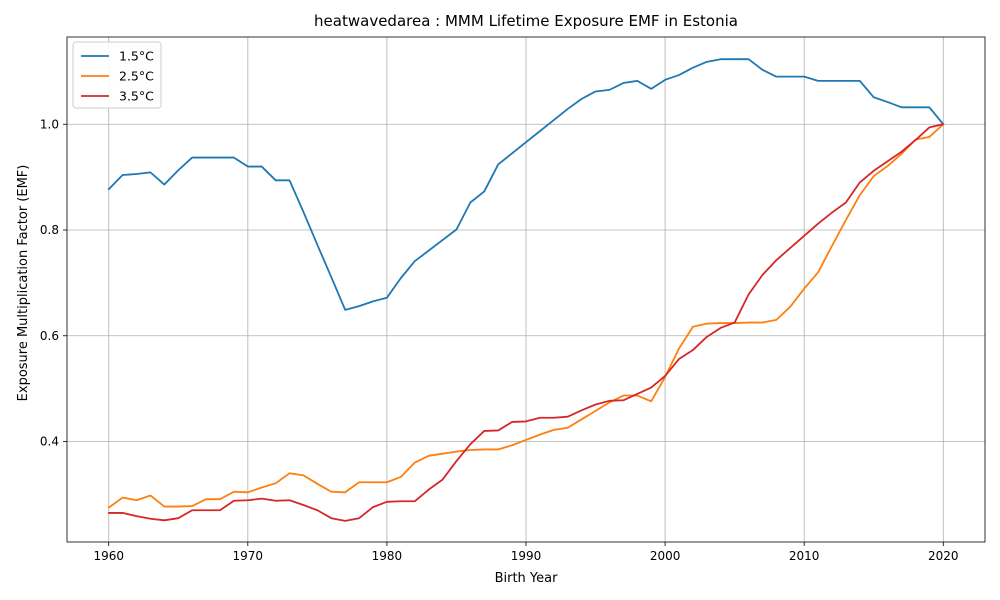 The image size is (1000, 600). What do you see at coordinates (943, 556) in the screenshot?
I see `x-tick-label: 2020` at bounding box center [943, 556].